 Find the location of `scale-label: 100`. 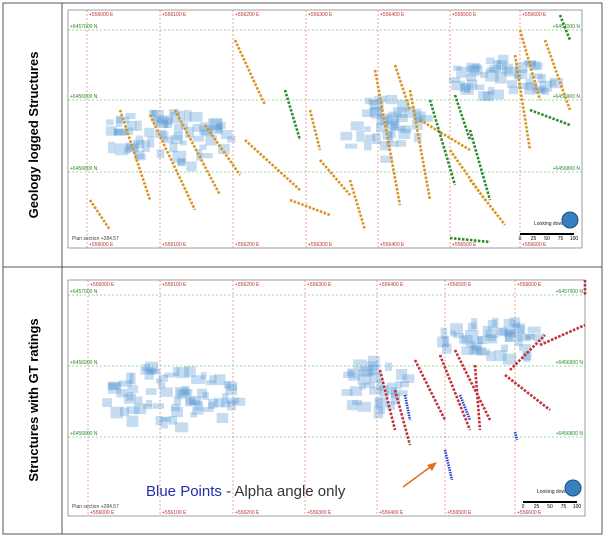

scale-label: 100 is located at coordinates (577, 507).